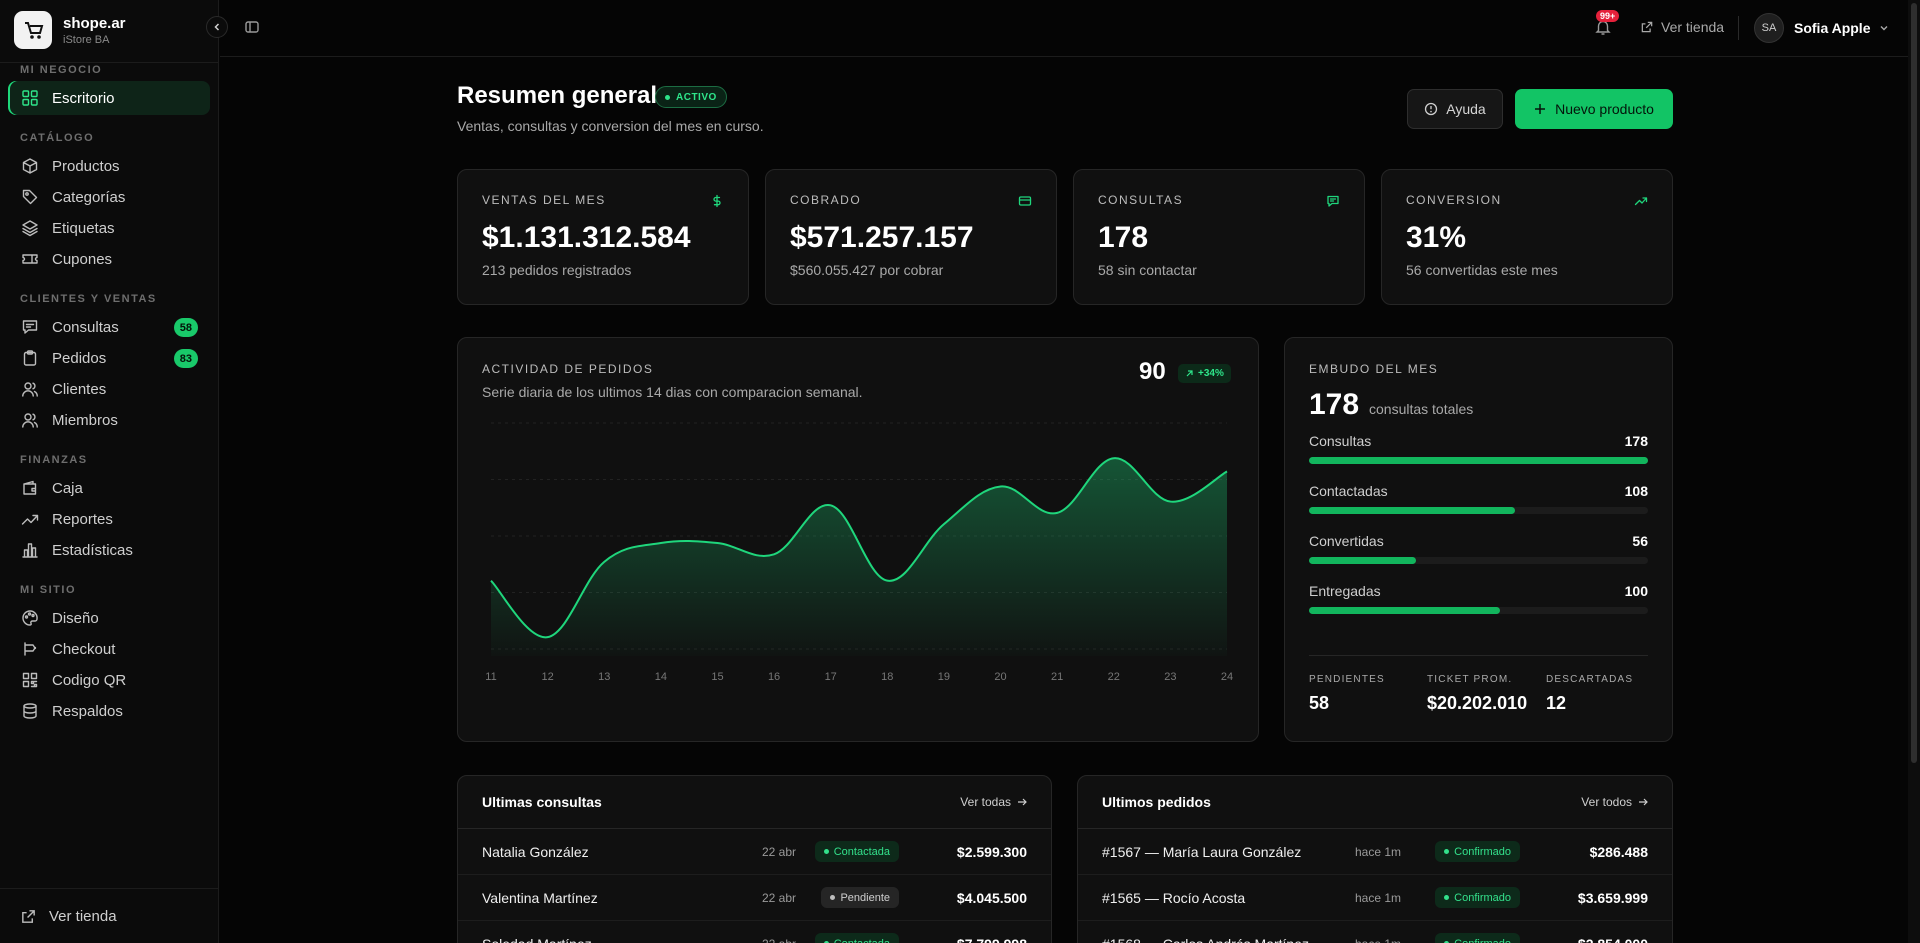 The height and width of the screenshot is (943, 1920). What do you see at coordinates (109, 259) in the screenshot?
I see `sidebar-item-cupones: Cupones` at bounding box center [109, 259].